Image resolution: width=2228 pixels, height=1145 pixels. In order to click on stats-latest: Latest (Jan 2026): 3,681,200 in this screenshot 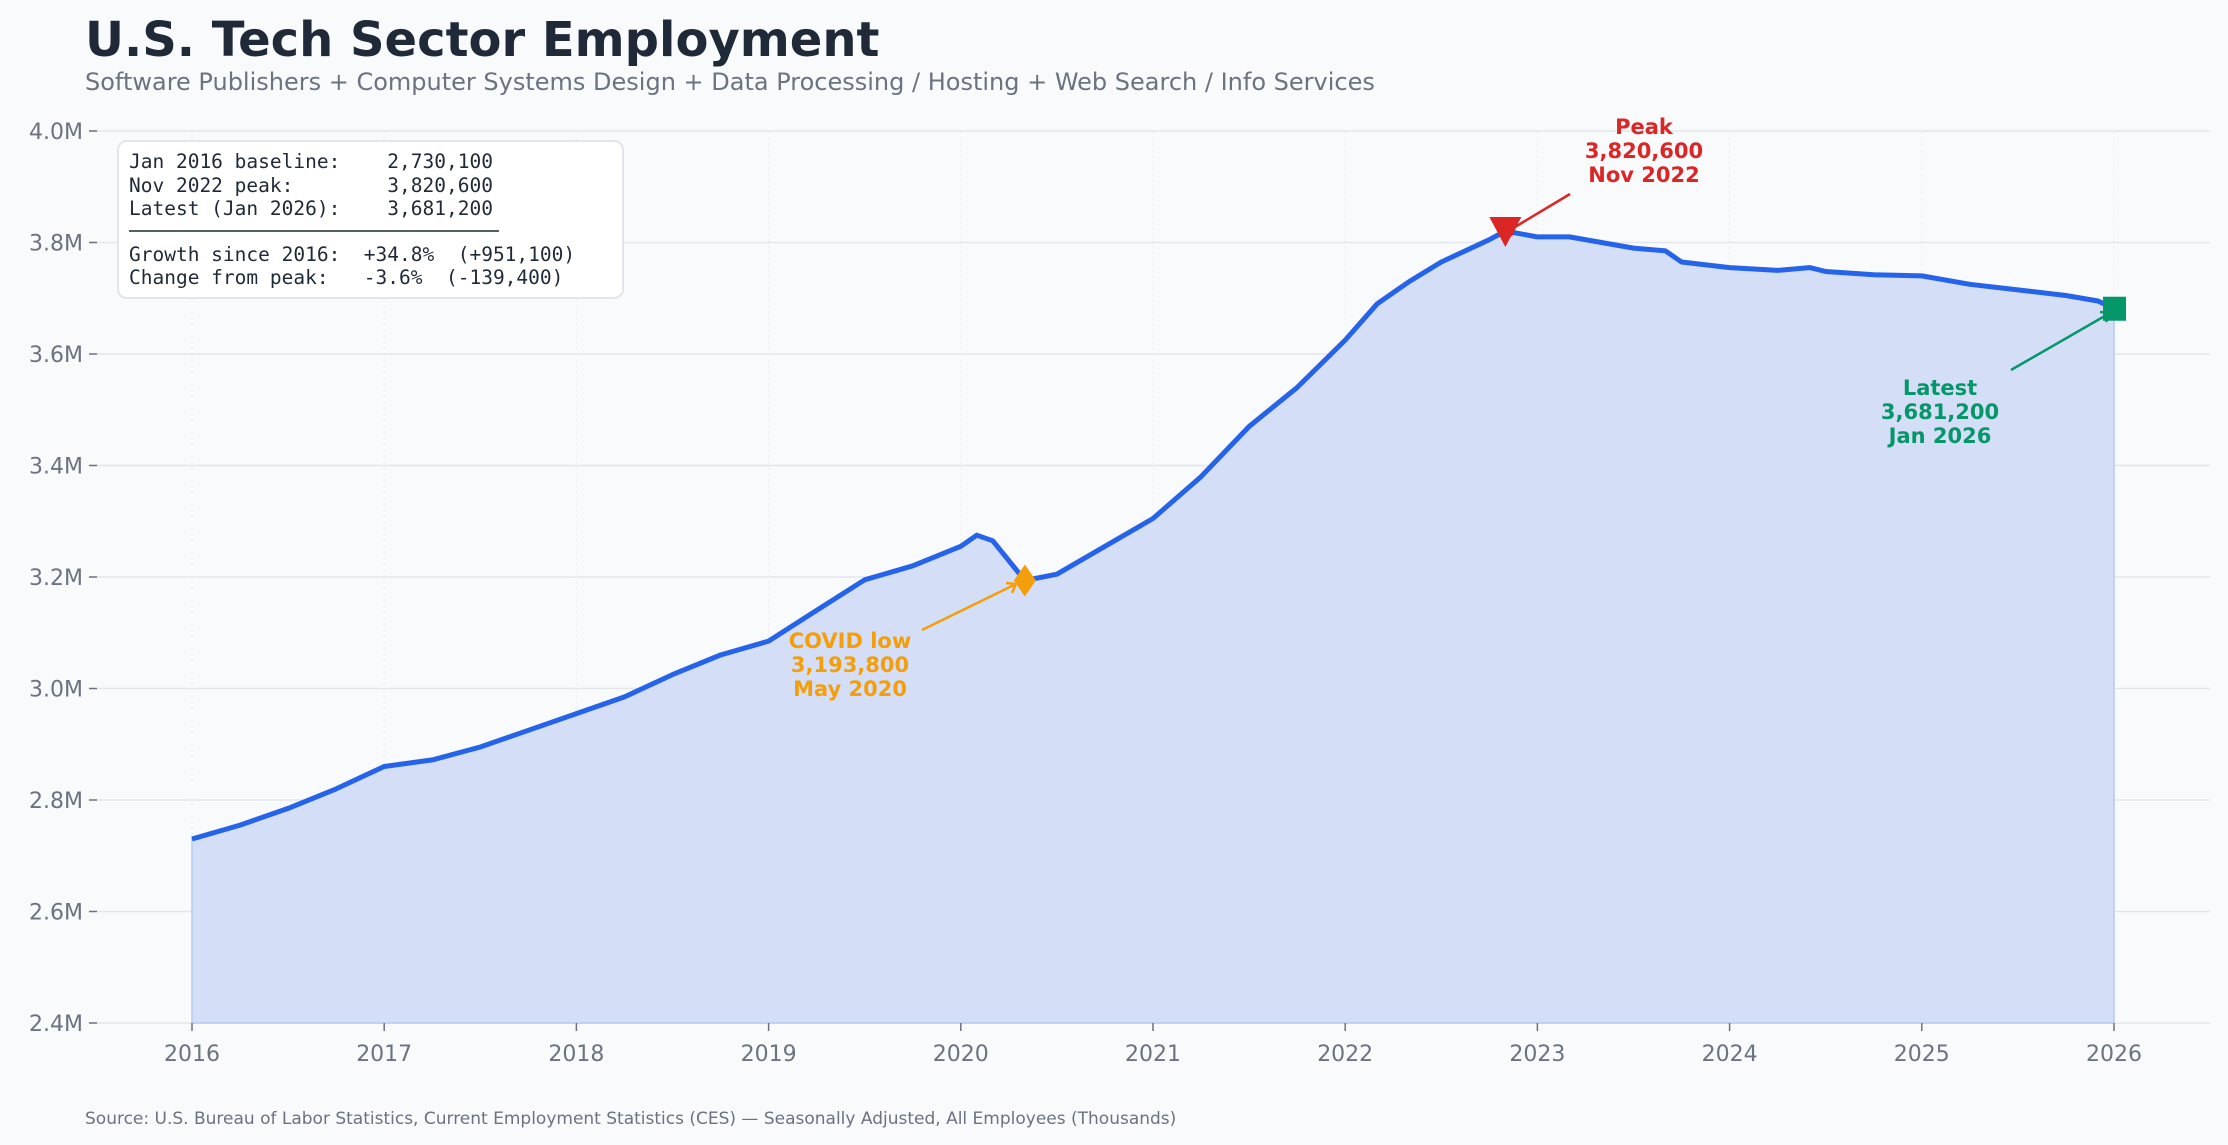, I will do `click(311, 208)`.